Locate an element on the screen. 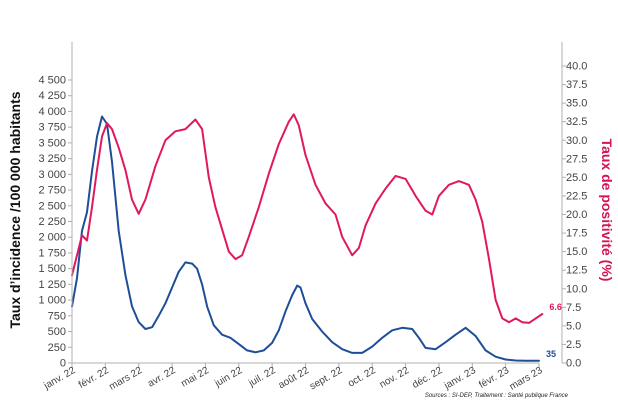  left-tick-label: 2 750 is located at coordinates (52, 191).